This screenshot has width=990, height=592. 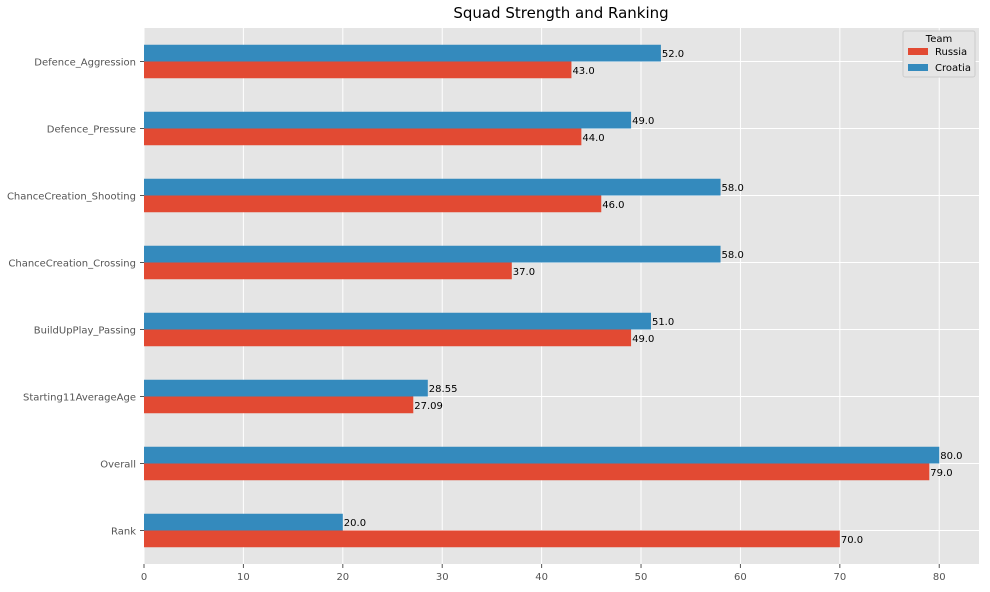 I want to click on legend-label-croatia: Croatia, so click(x=953, y=68).